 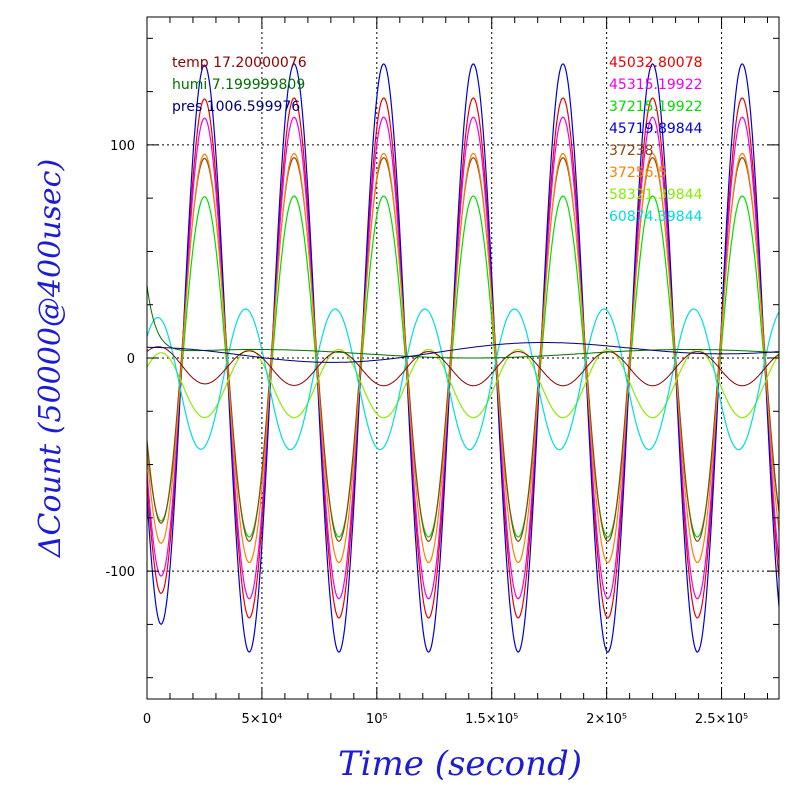 I want to click on y-axis-label: ΔCount (50000@400usec), so click(x=50, y=358).